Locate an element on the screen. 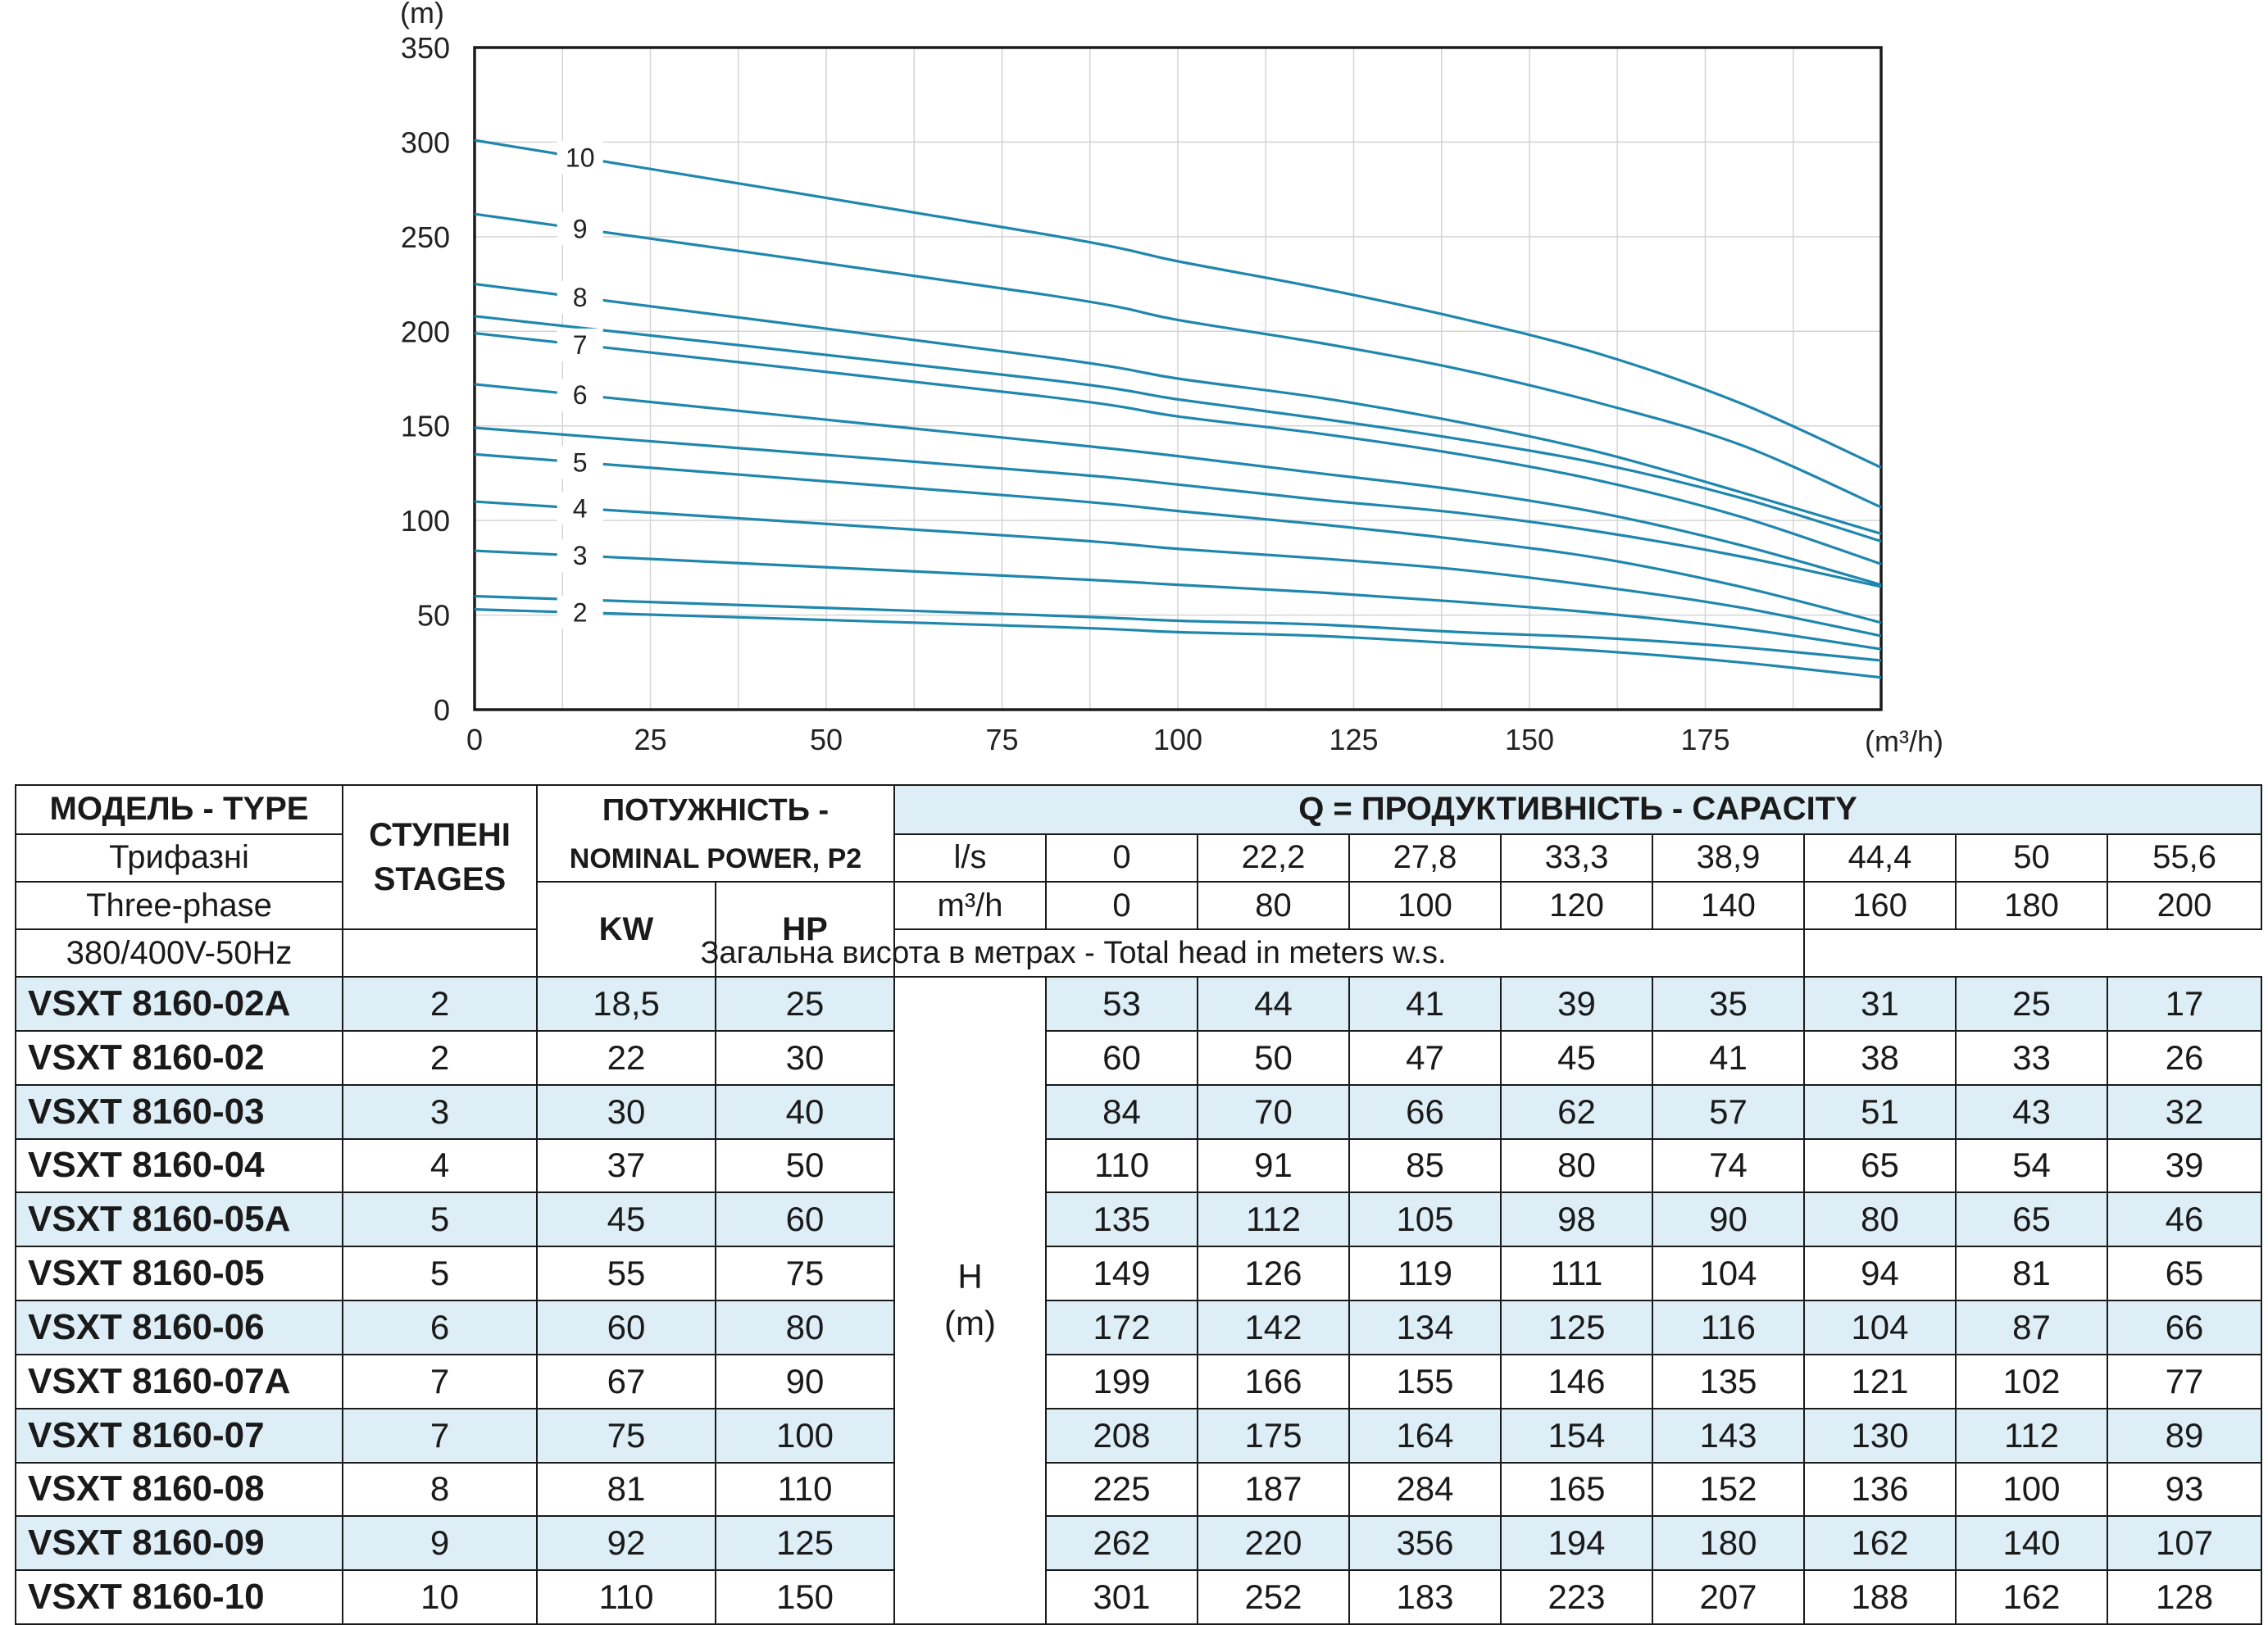  head-label: H is located at coordinates (970, 1276).